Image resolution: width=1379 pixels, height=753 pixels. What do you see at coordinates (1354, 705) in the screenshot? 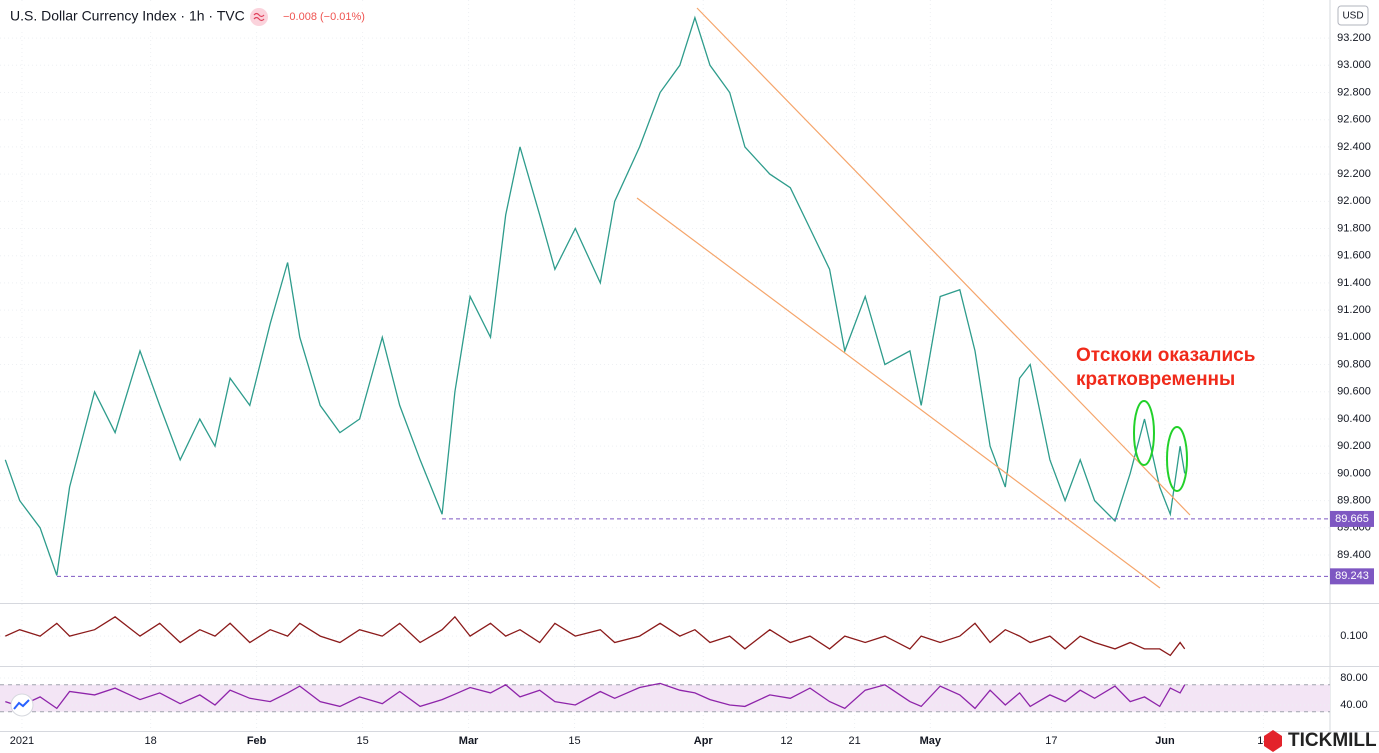
I see `y-tick-label: 40.00` at bounding box center [1354, 705].